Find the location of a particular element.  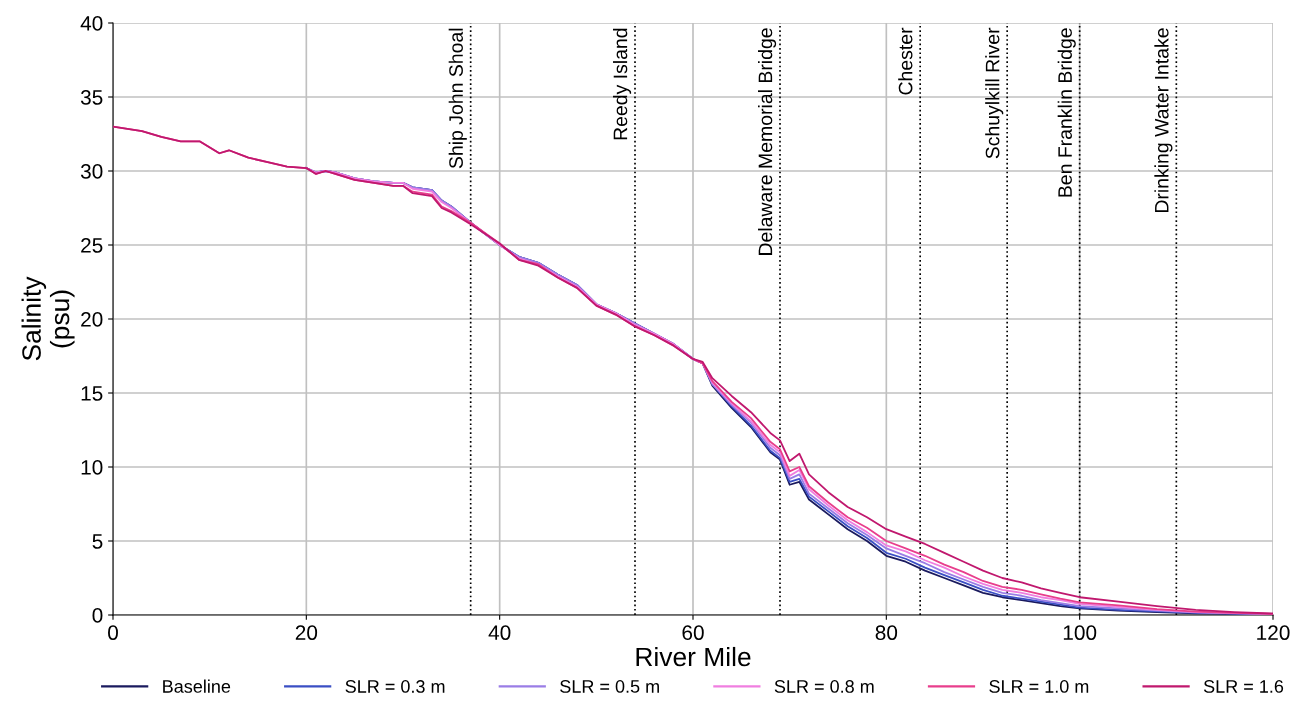

y-tick-label: 30 is located at coordinates (91, 171).